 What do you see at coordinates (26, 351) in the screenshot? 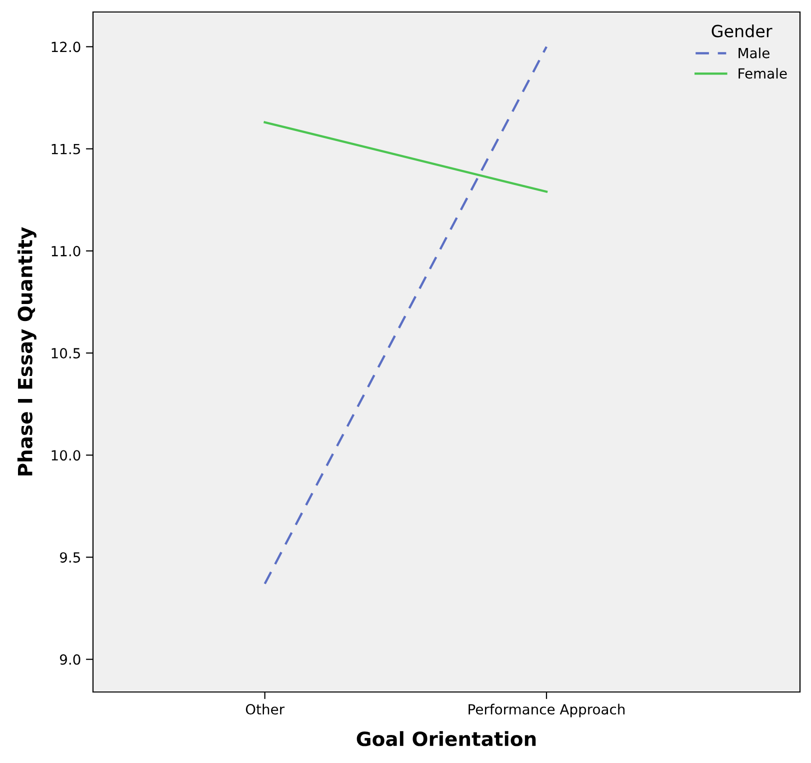
I see `y-axis-title: Phase I Essay Quantity` at bounding box center [26, 351].